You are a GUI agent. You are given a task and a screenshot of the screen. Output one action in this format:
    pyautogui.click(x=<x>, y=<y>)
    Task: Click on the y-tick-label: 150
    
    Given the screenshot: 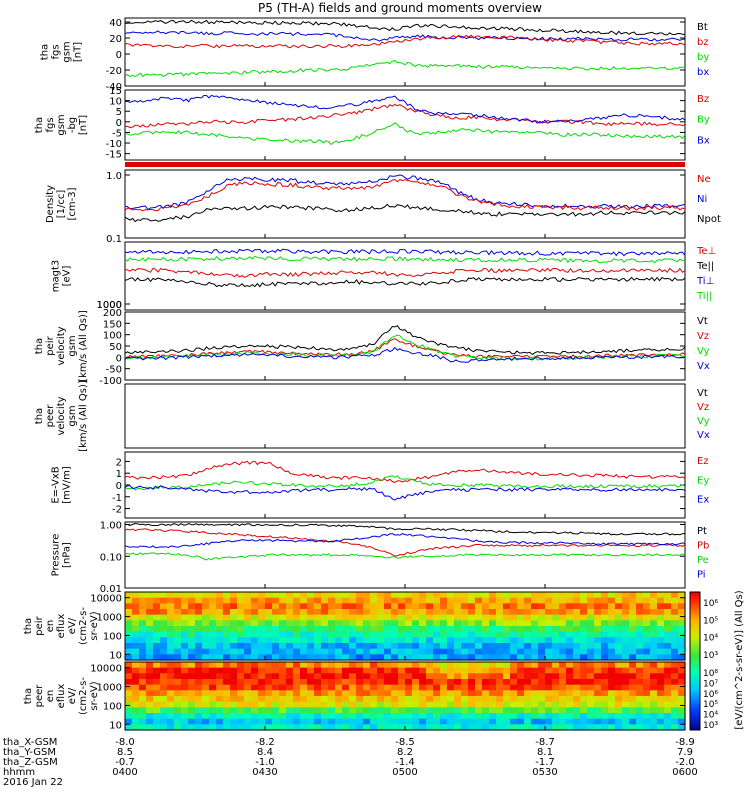 What is the action you would take?
    pyautogui.click(x=112, y=324)
    